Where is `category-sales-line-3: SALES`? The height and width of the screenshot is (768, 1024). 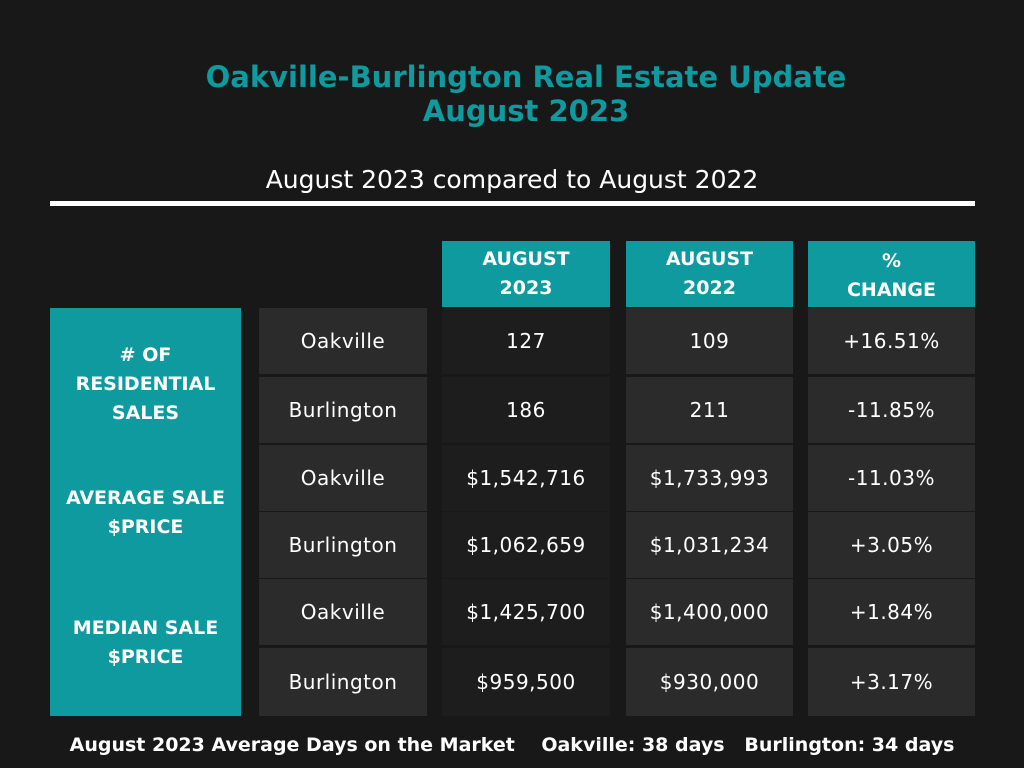
category-sales-line-3: SALES is located at coordinates (145, 413).